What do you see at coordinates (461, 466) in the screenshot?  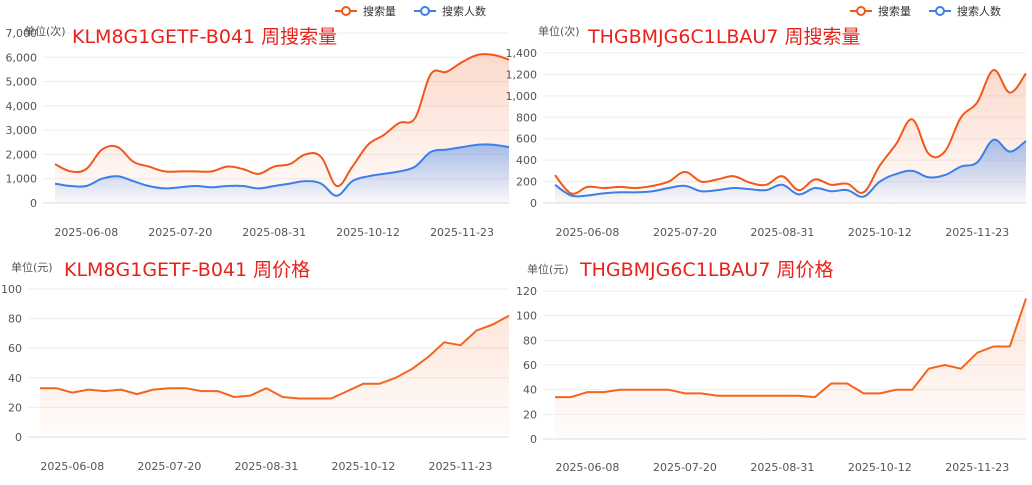 I see `x-tick-label: 2025-11-23` at bounding box center [461, 466].